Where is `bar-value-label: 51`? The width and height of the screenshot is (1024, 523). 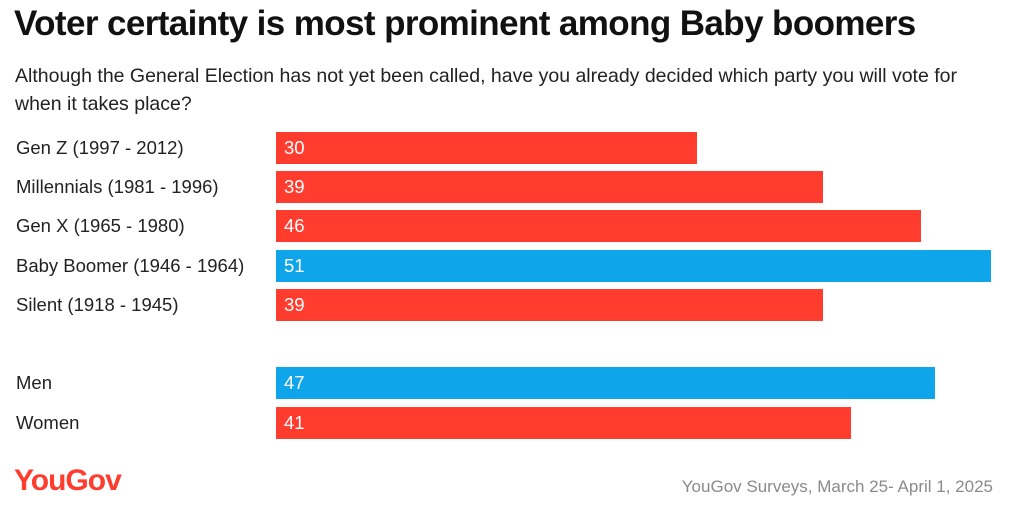
bar-value-label: 51 is located at coordinates (294, 265).